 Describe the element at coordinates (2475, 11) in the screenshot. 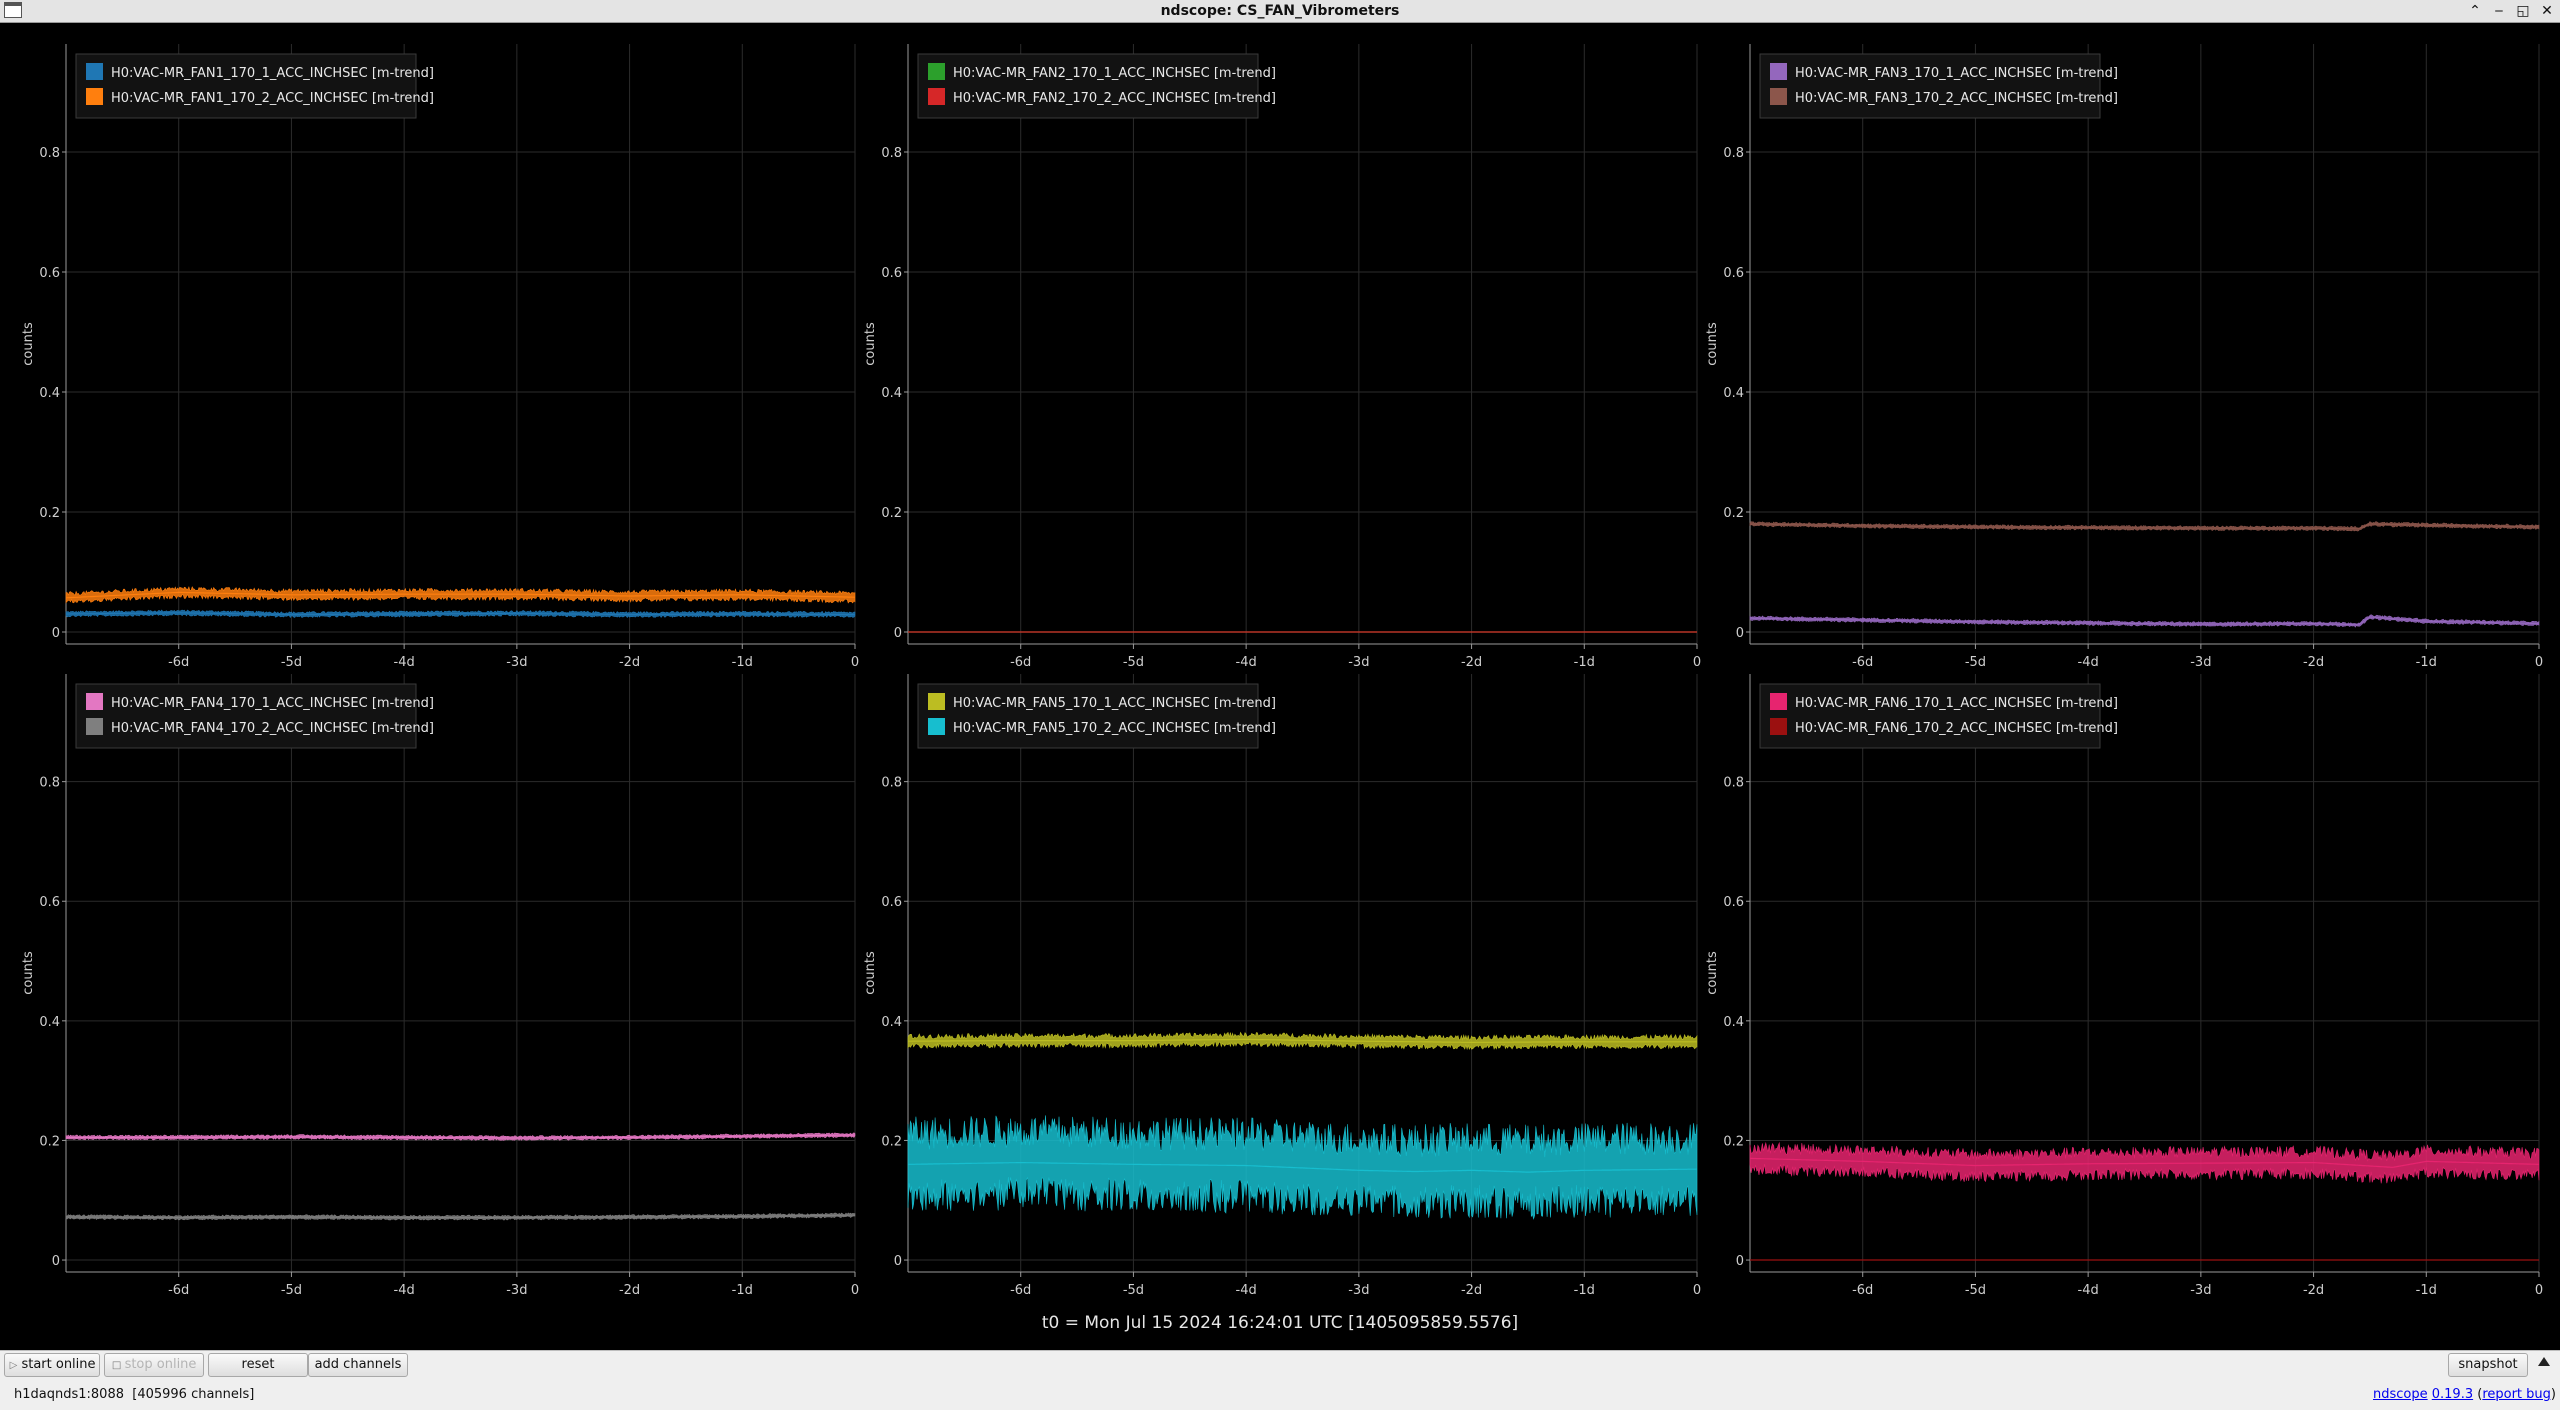

I see `keep-above-icon: ⌃` at that location.